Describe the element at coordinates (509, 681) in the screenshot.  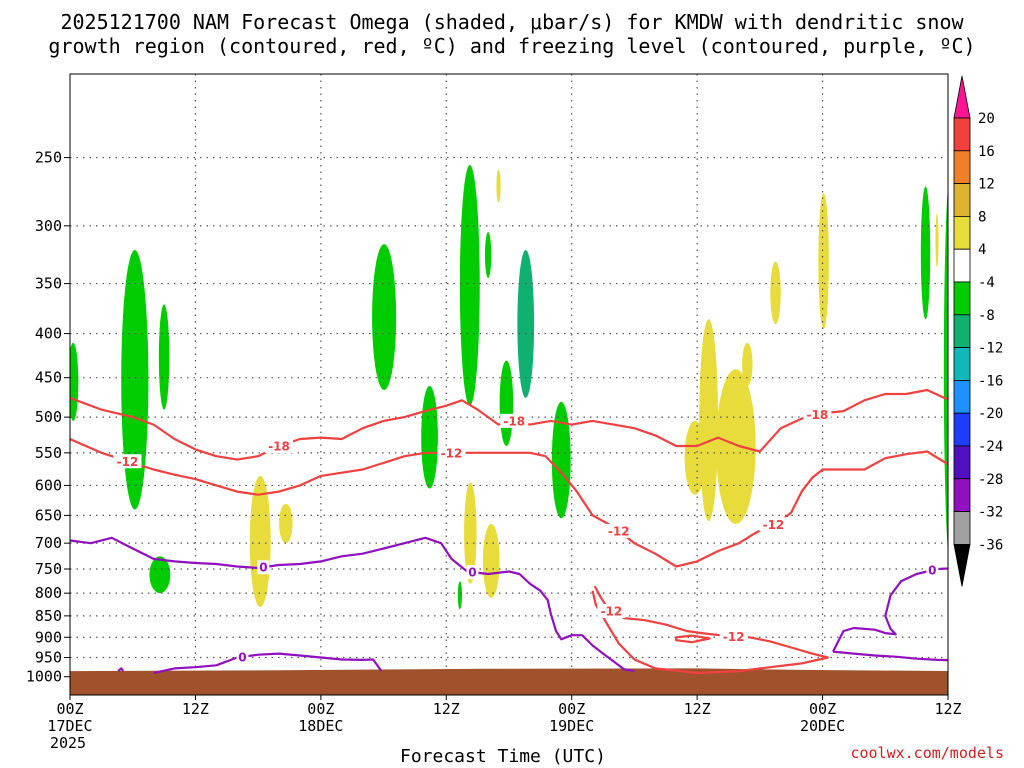
I see `surface-terrain` at that location.